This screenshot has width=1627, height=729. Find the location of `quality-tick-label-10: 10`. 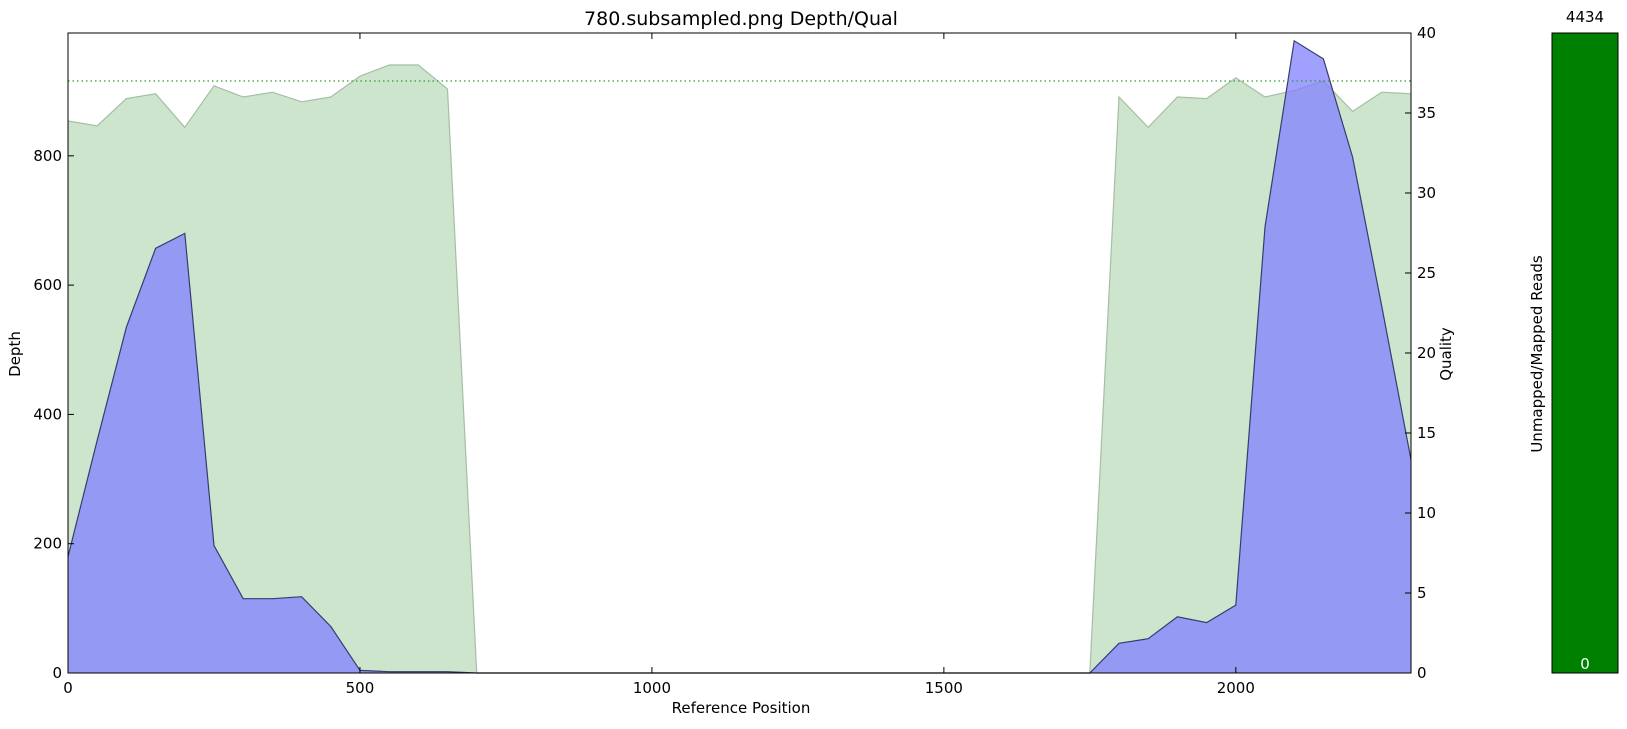

quality-tick-label-10: 10 is located at coordinates (1426, 513).